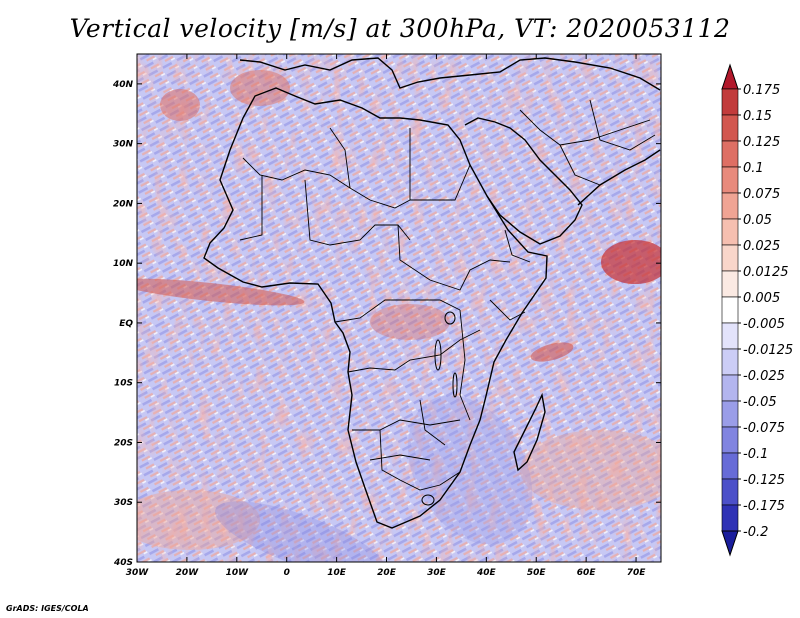  Describe the element at coordinates (764, 428) in the screenshot. I see `colorbar-label: -0.075` at that location.